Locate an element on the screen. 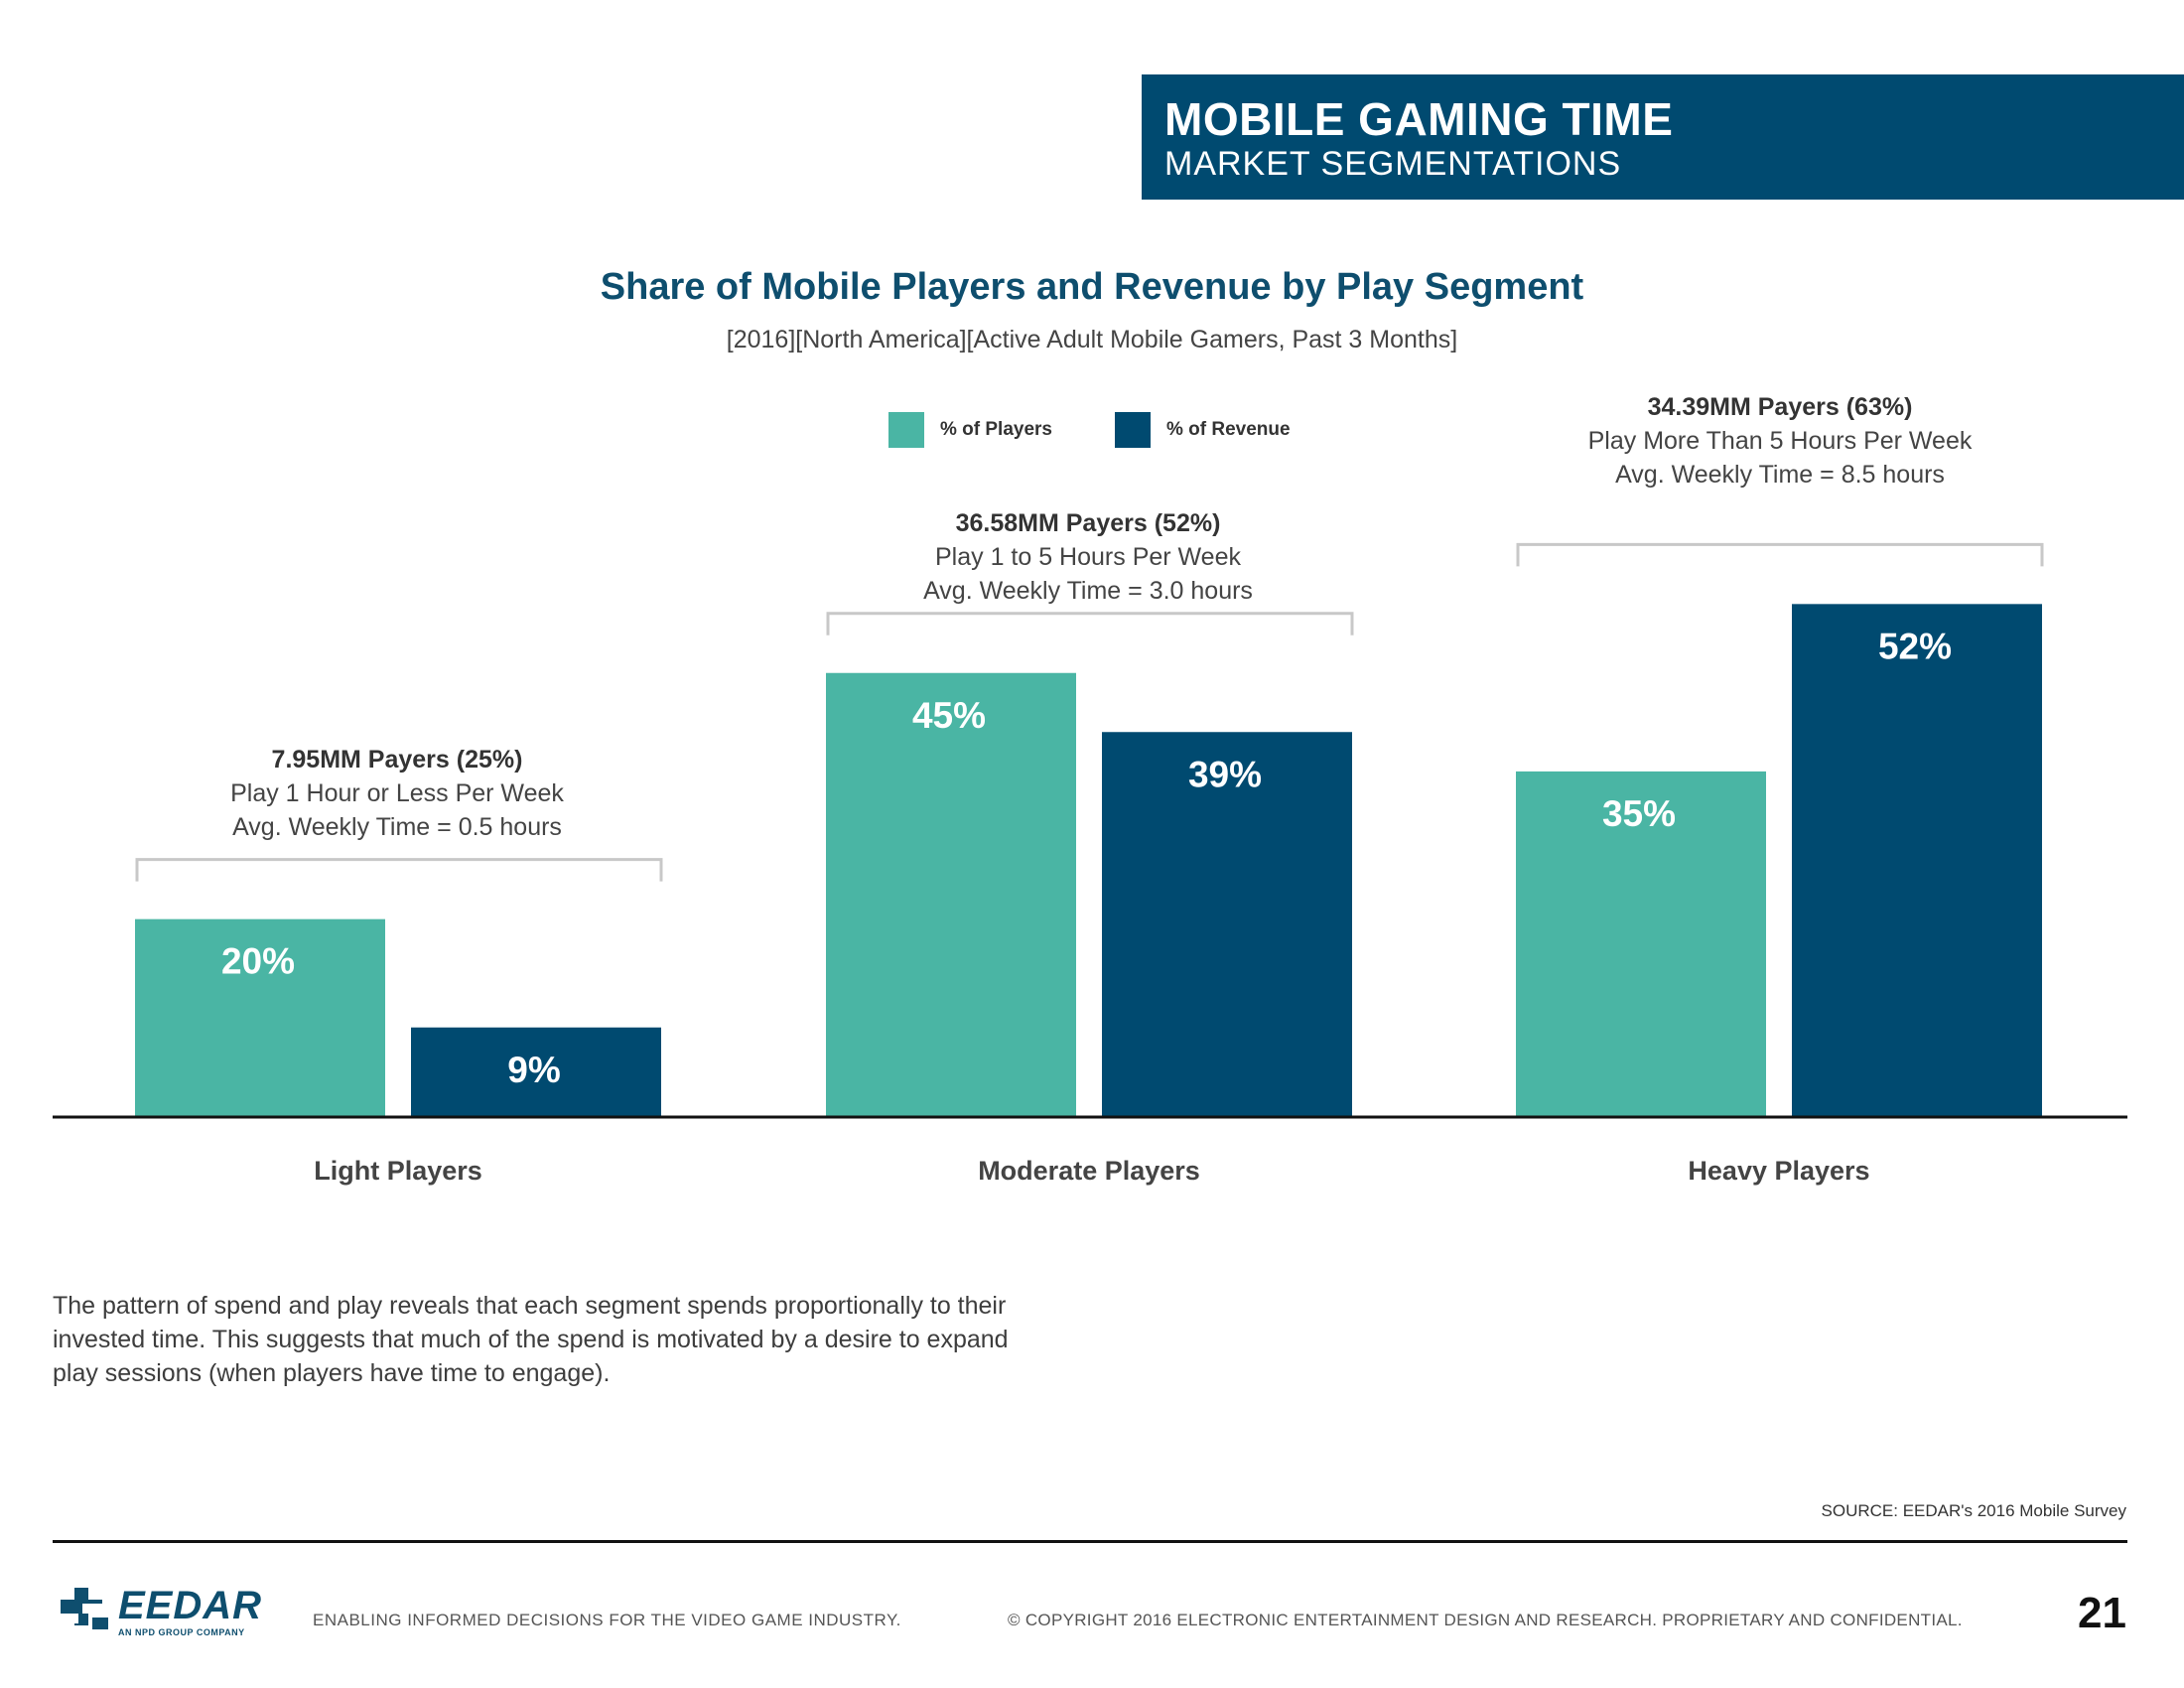  legend-item-revenue: % of Revenue is located at coordinates (1203, 430).